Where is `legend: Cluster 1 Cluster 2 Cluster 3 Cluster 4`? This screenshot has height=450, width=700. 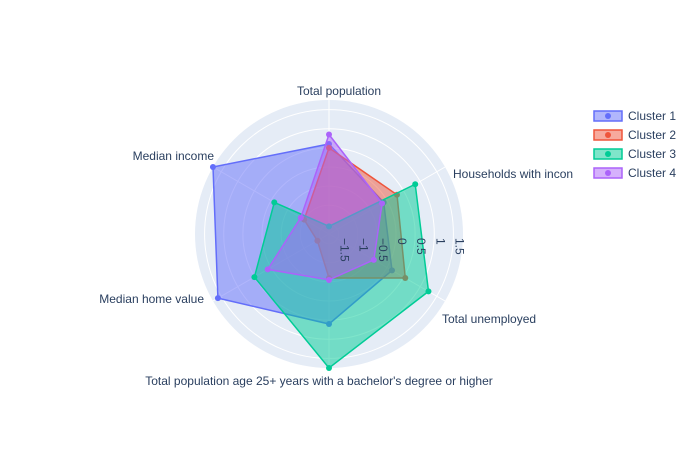 legend: Cluster 1 Cluster 2 Cluster 3 Cluster 4 is located at coordinates (634, 144).